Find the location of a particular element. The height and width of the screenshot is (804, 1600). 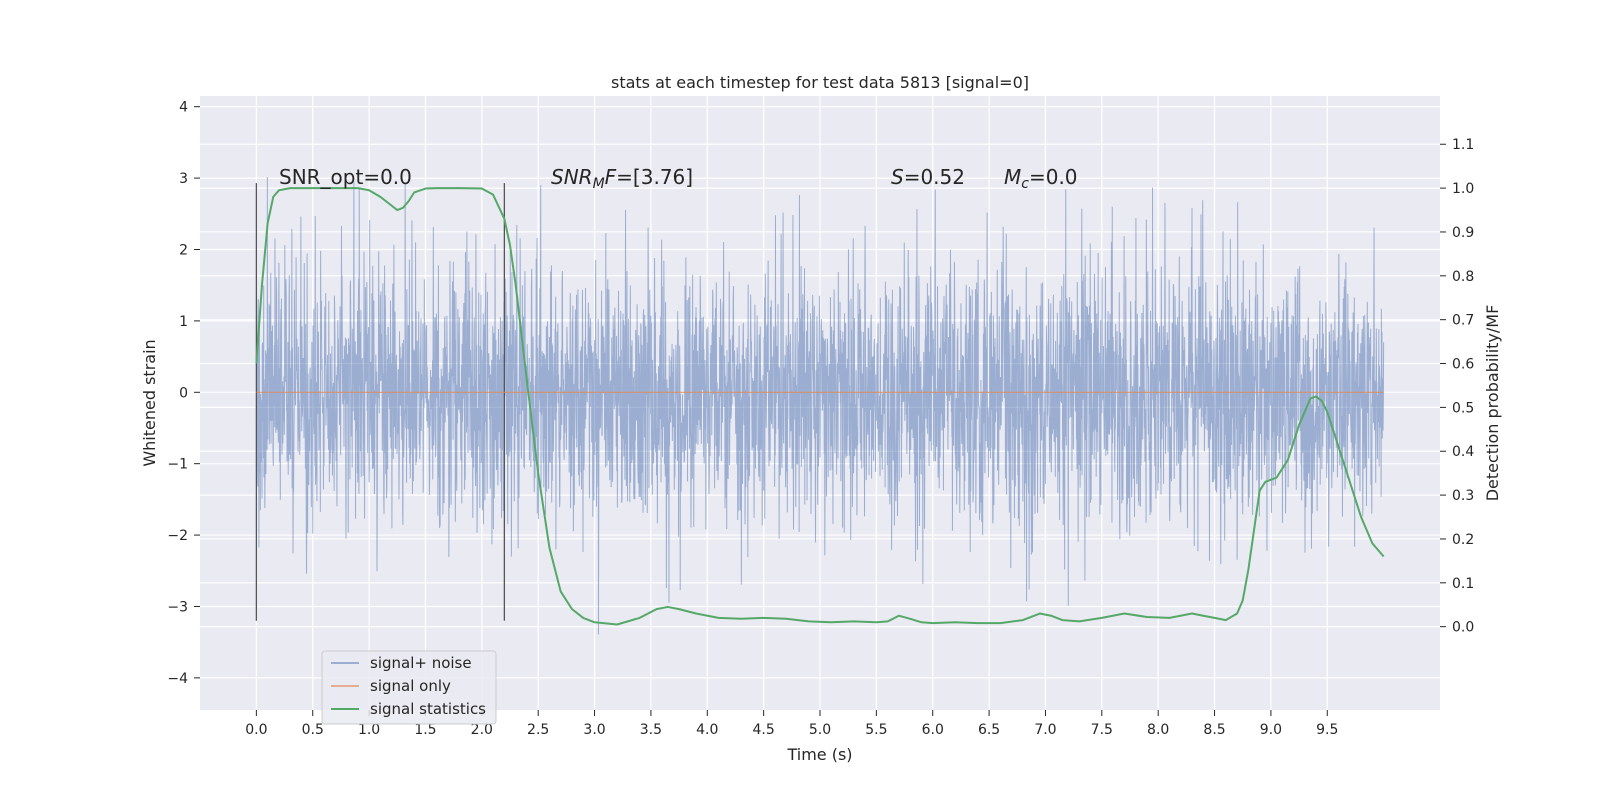

x-tick-label: 6.0 is located at coordinates (933, 730).